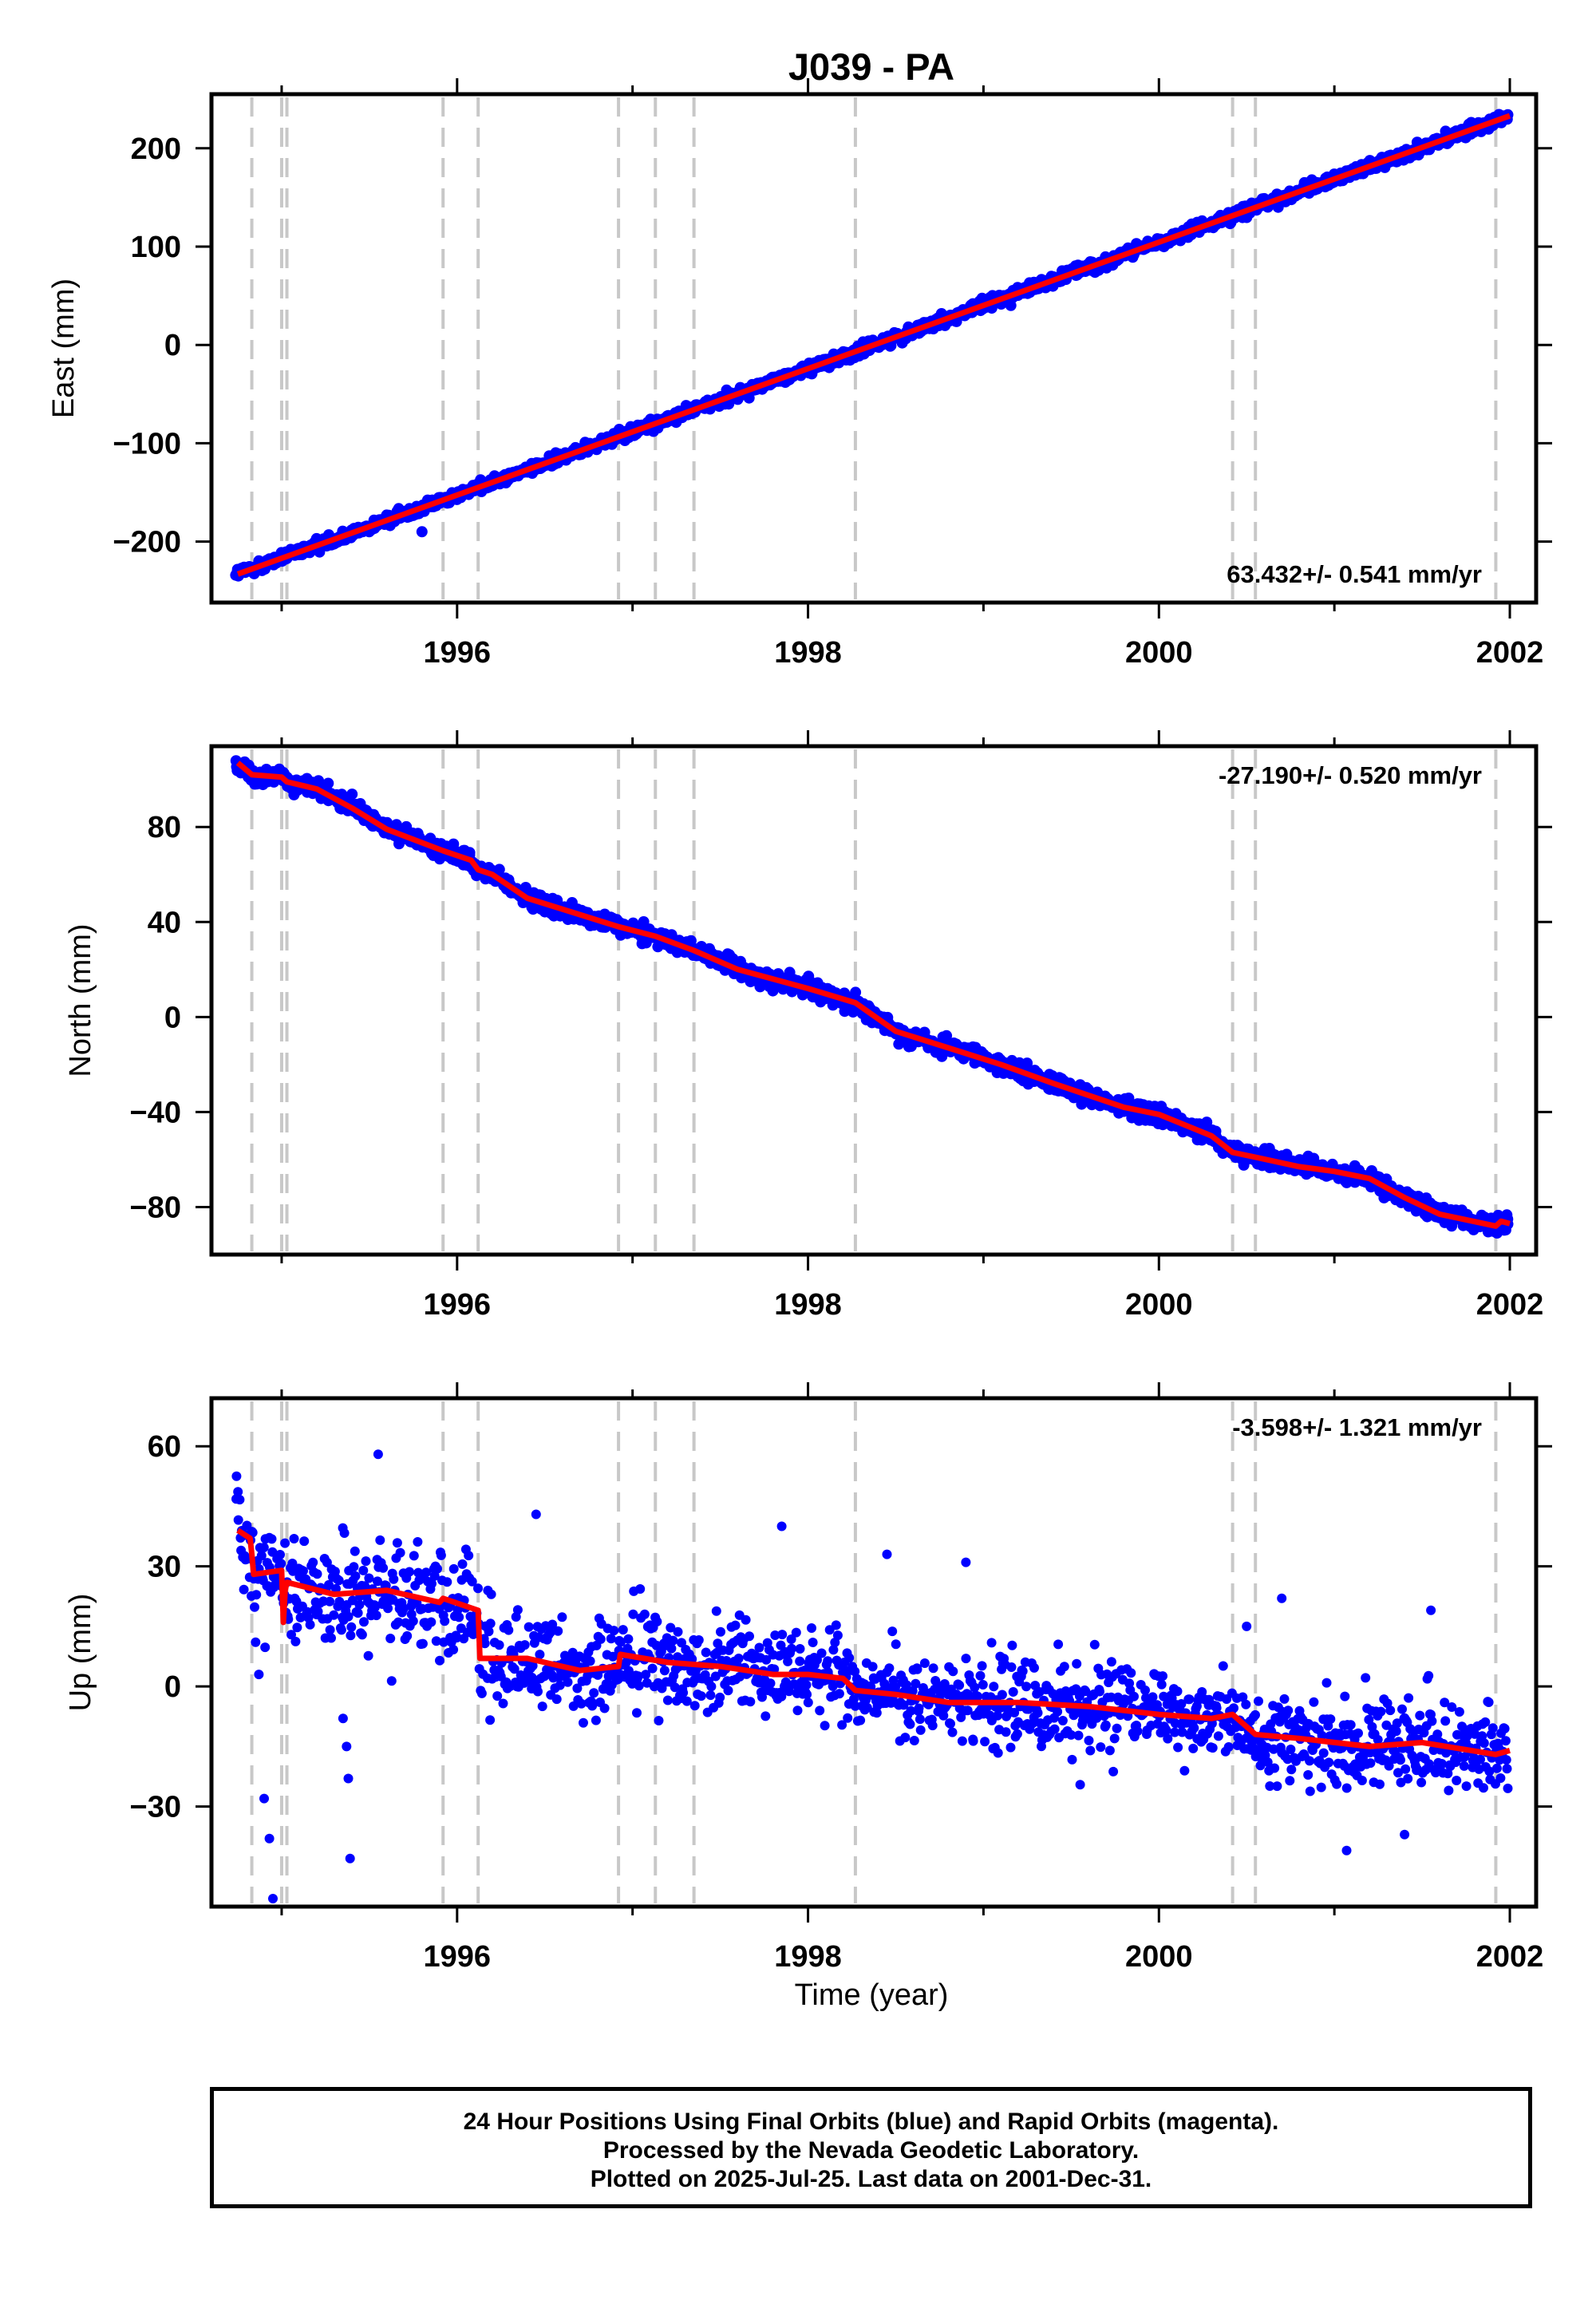 Image resolution: width=1596 pixels, height=2316 pixels. Describe the element at coordinates (147, 443) in the screenshot. I see `y-tick-label: −100` at that location.